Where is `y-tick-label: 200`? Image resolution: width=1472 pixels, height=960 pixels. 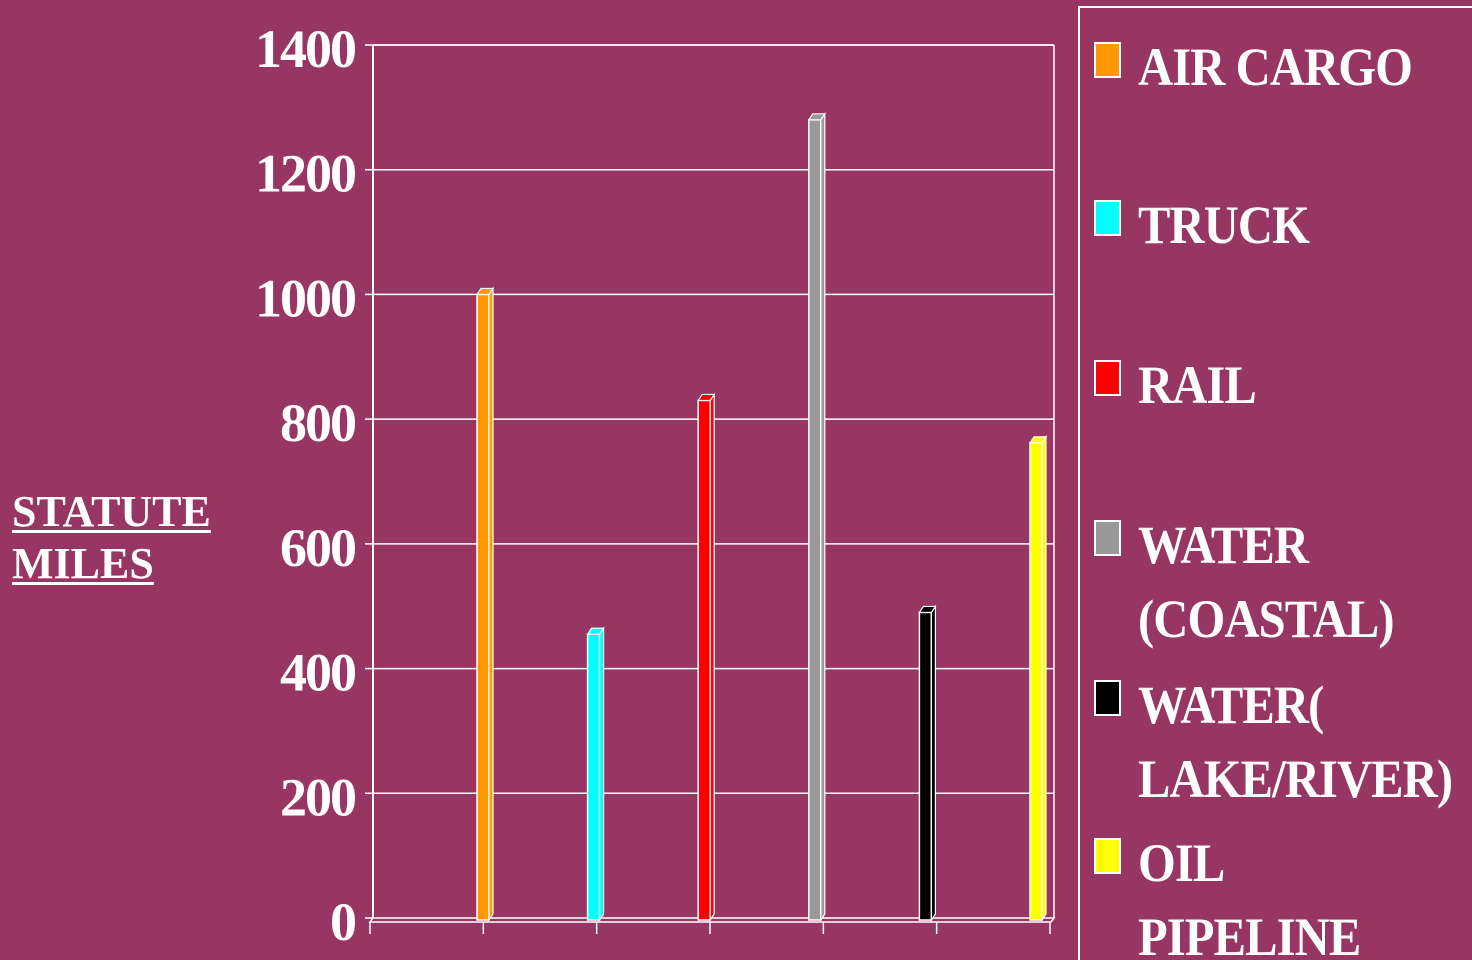 y-tick-label: 200 is located at coordinates (317, 797).